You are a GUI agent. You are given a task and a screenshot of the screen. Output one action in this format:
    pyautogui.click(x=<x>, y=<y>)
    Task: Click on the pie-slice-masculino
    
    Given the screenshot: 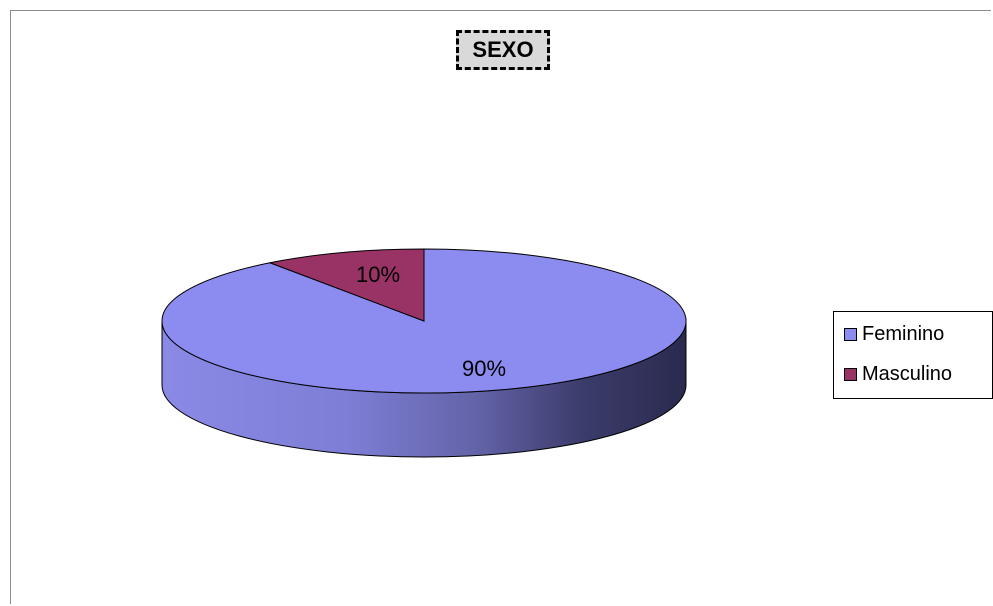 What is the action you would take?
    pyautogui.click(x=346, y=285)
    